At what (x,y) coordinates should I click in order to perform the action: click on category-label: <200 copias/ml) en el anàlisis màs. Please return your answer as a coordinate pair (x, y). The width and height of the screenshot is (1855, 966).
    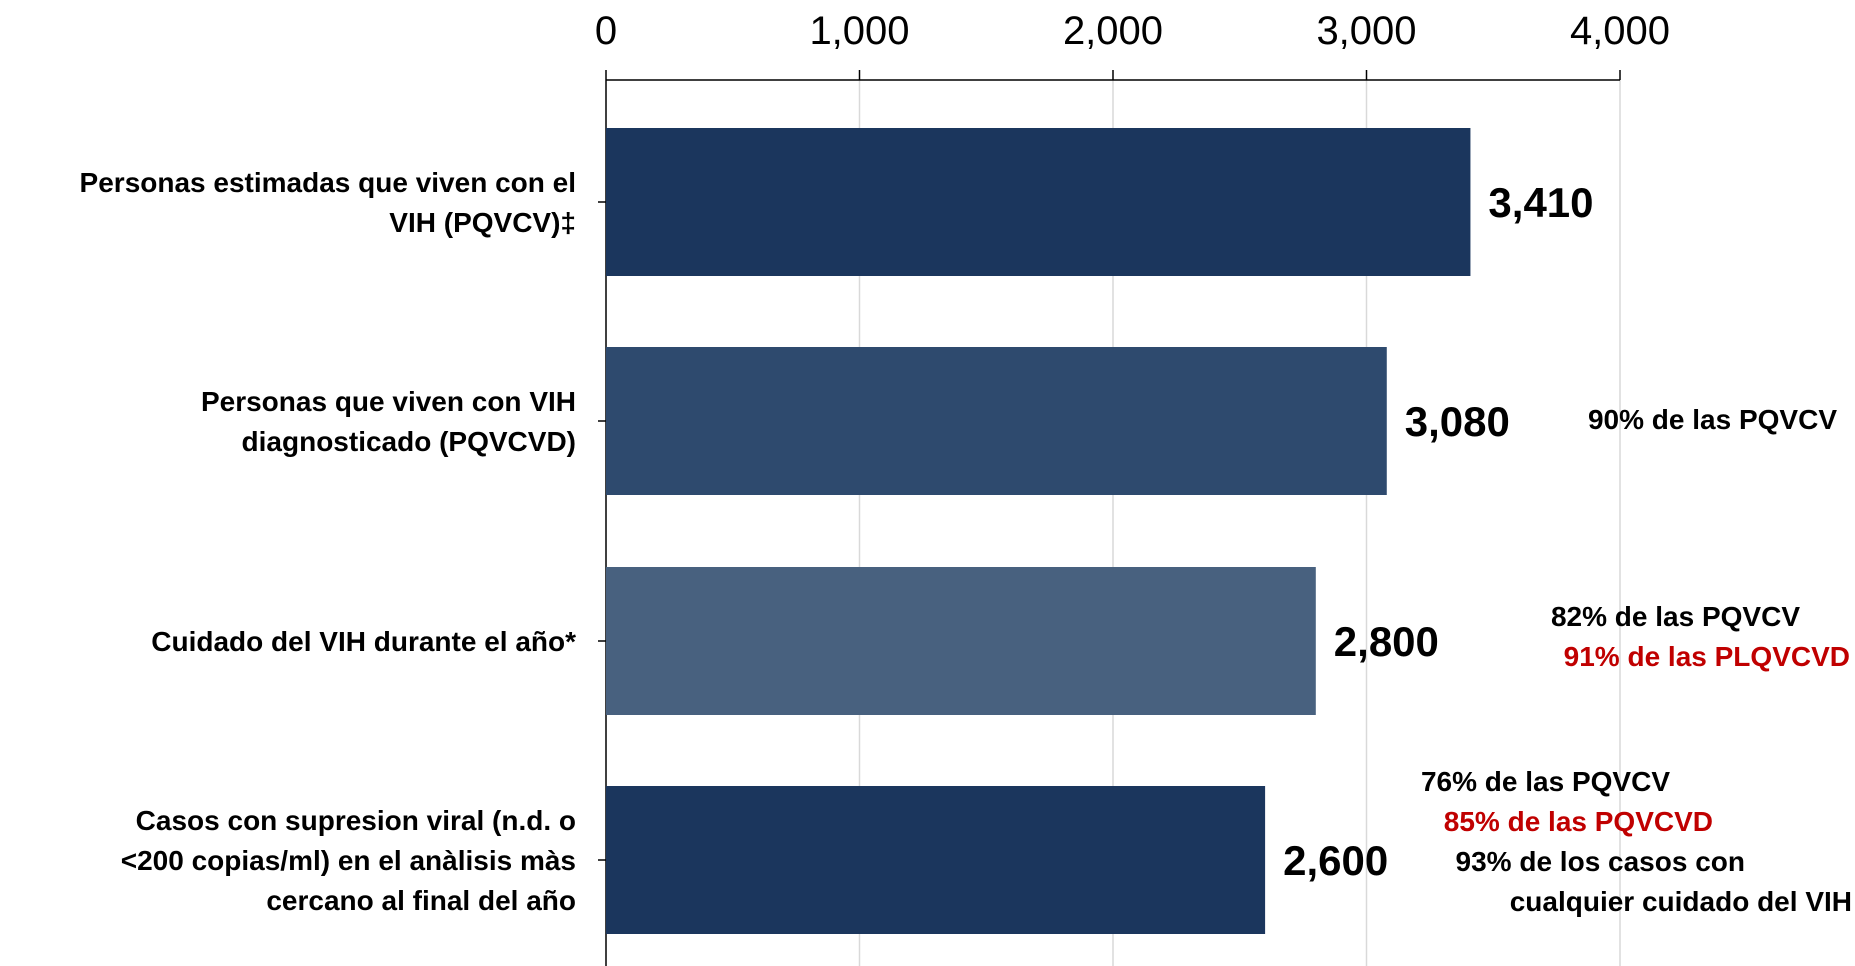
    Looking at the image, I should click on (348, 860).